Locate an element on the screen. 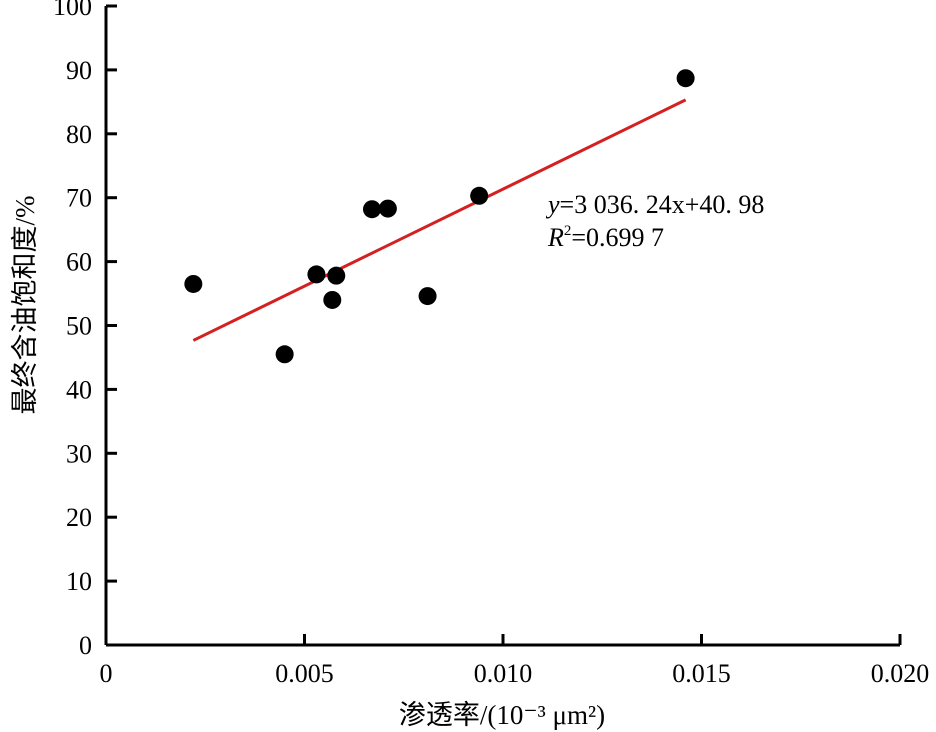 The width and height of the screenshot is (936, 732). y-tick-label: 20 is located at coordinates (79, 517).